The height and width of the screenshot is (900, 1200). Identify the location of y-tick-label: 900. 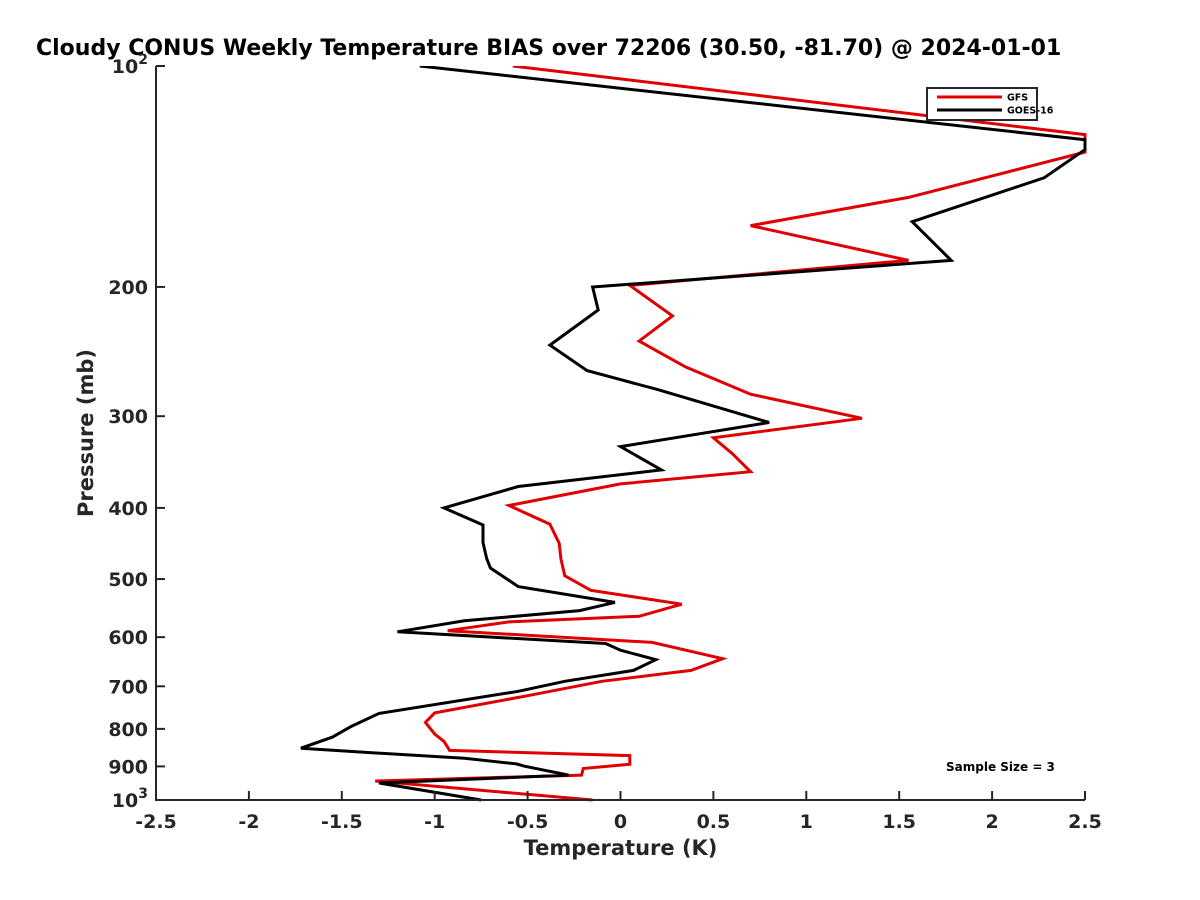
(128, 767).